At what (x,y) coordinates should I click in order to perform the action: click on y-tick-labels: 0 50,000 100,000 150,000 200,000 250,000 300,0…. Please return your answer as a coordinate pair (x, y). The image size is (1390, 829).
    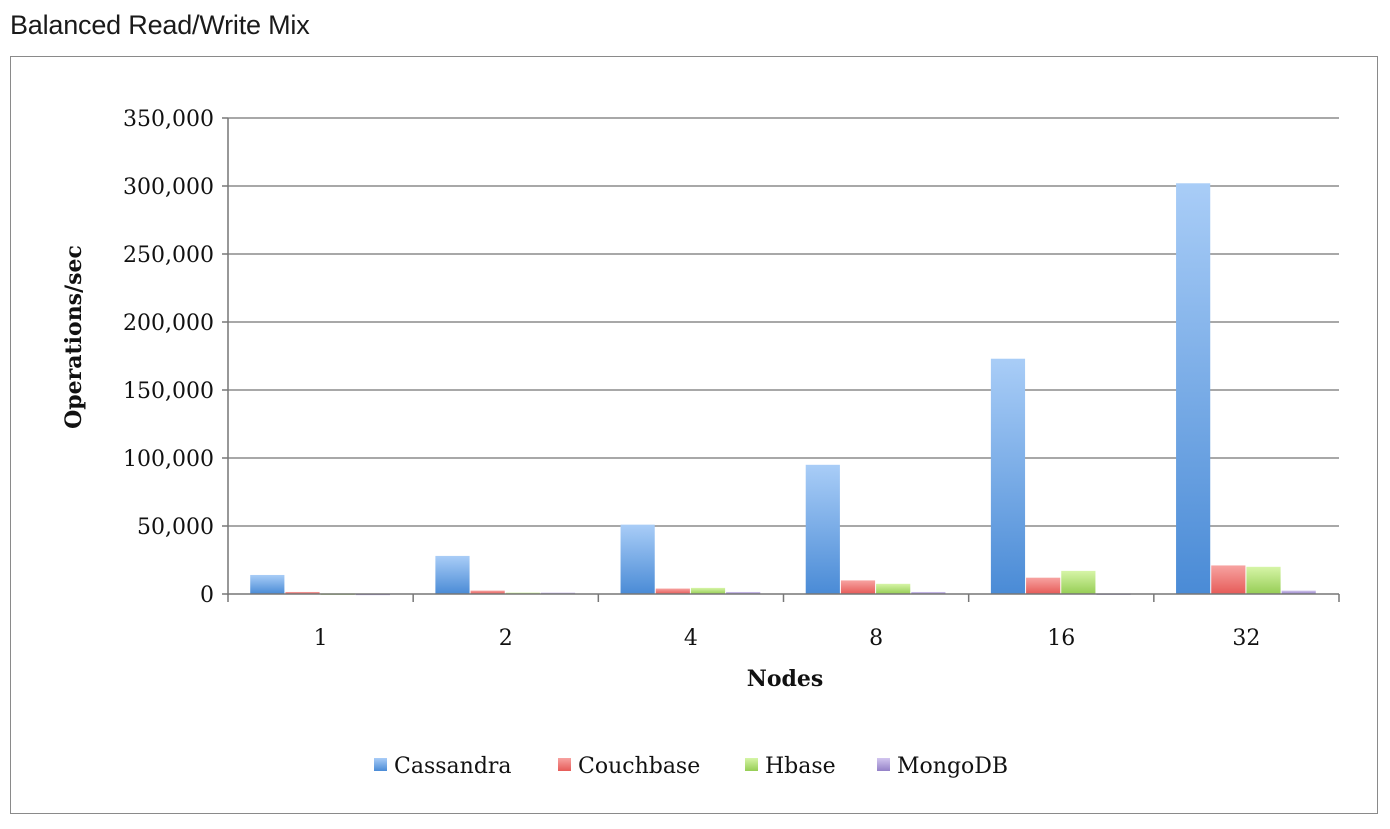
    Looking at the image, I should click on (168, 357).